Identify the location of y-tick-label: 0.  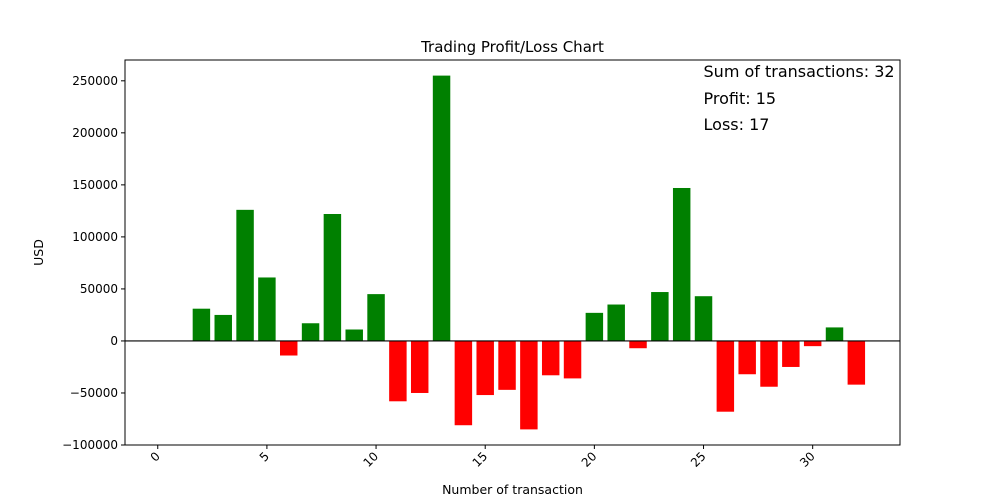
(114, 341).